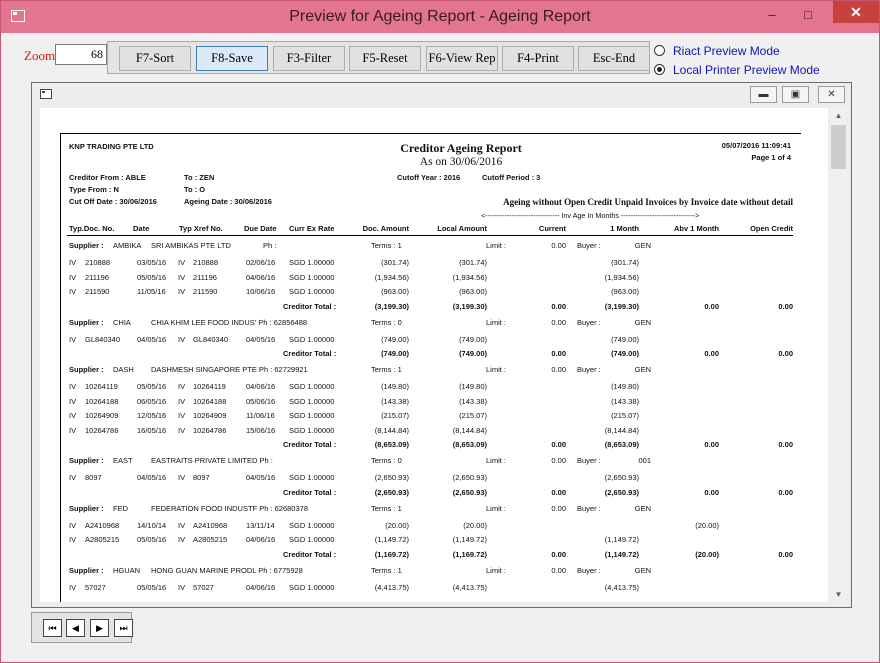  What do you see at coordinates (151, 291) in the screenshot?
I see `report-text: 11/05/16` at bounding box center [151, 291].